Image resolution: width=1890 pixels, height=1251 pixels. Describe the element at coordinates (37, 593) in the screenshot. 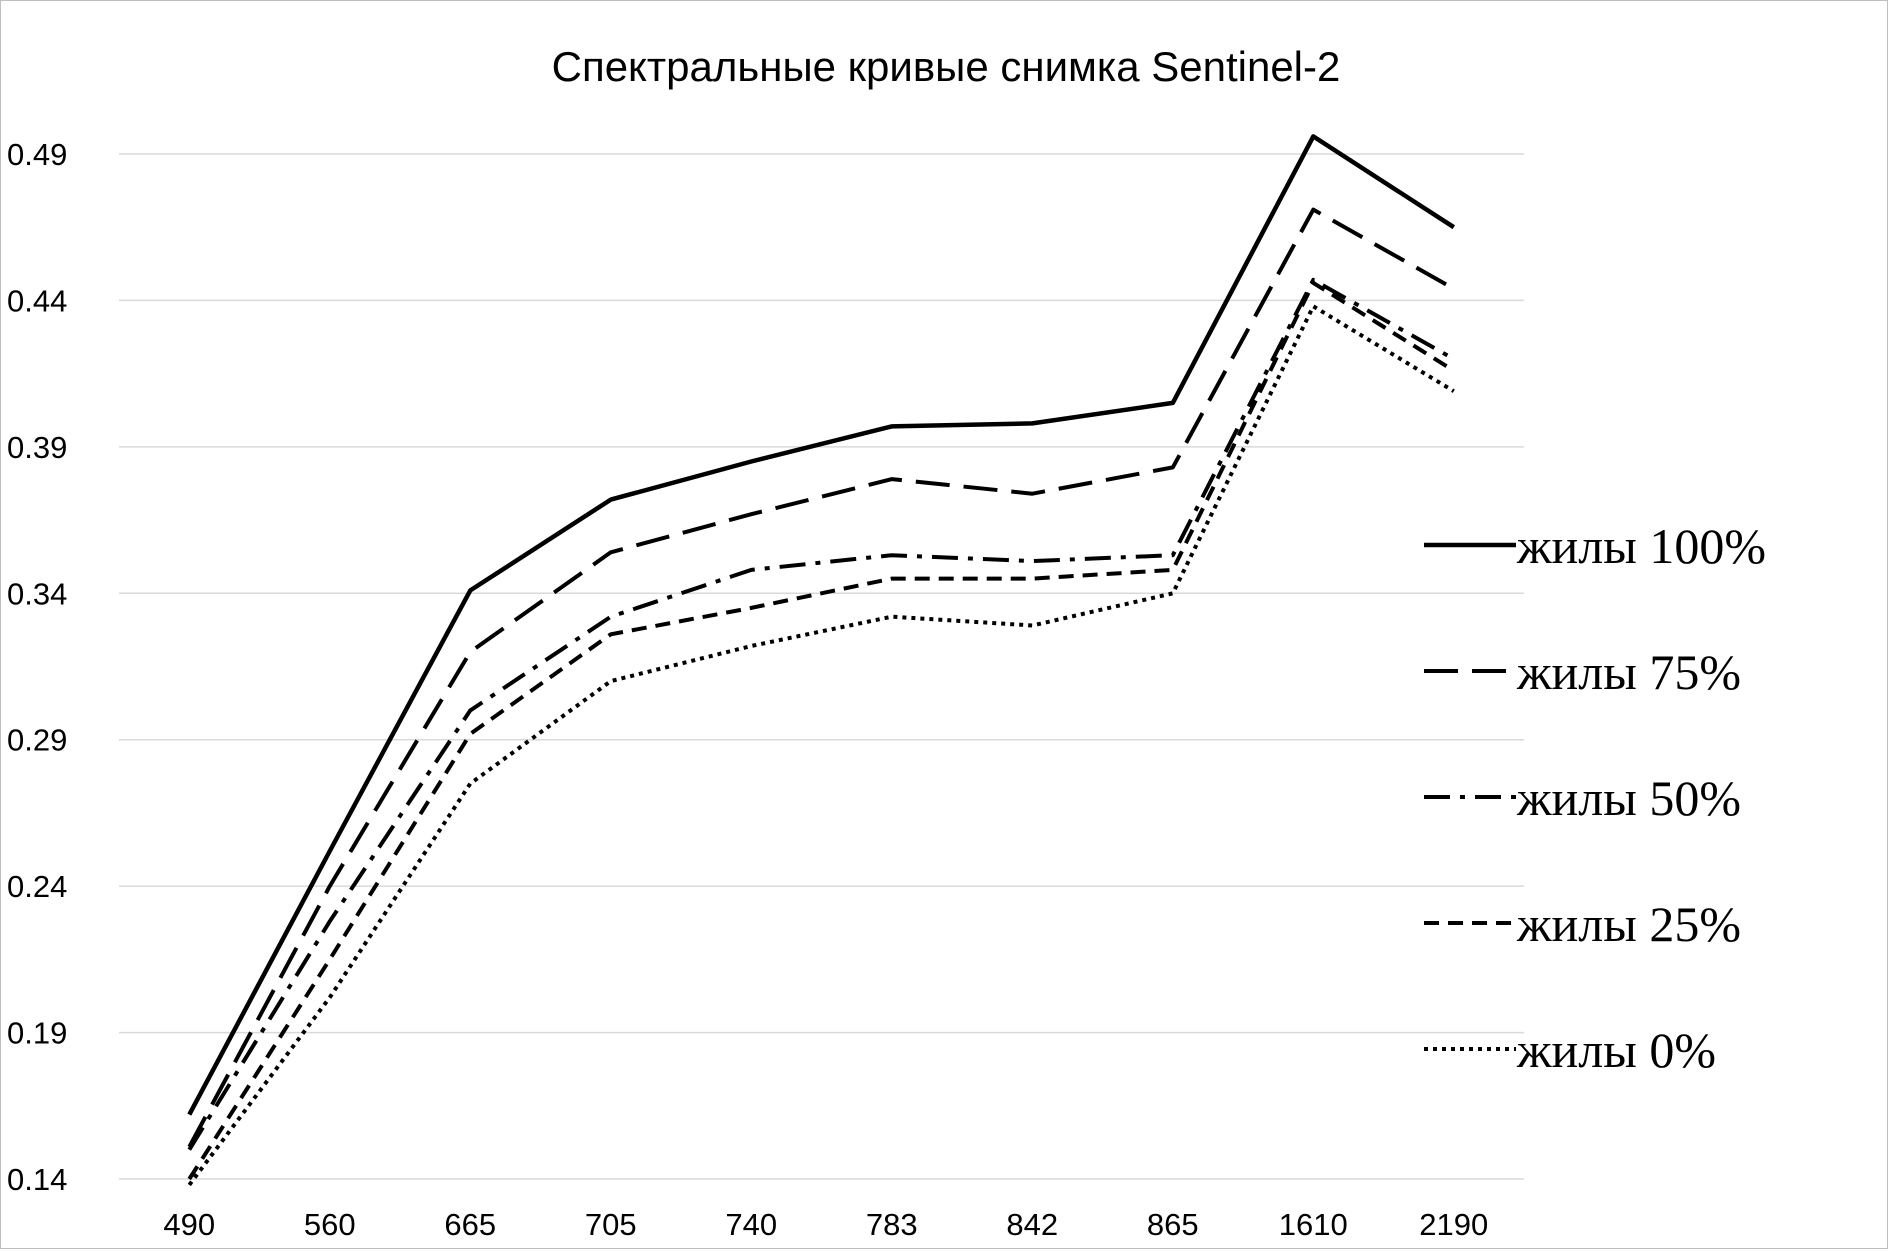

I see `y-tick-label: 0.34` at that location.